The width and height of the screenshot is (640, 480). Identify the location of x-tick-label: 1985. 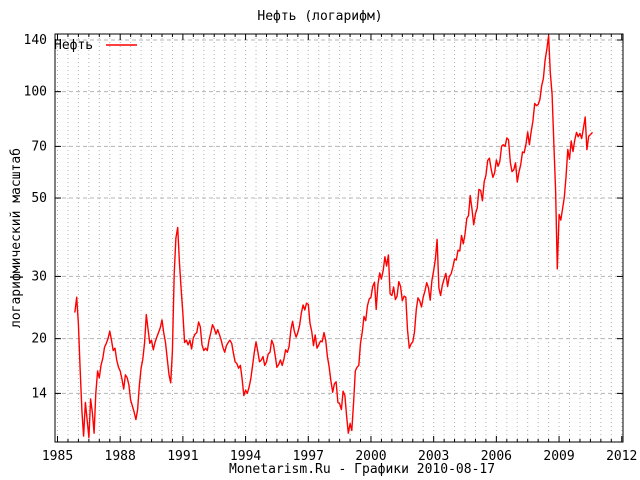
(57, 456).